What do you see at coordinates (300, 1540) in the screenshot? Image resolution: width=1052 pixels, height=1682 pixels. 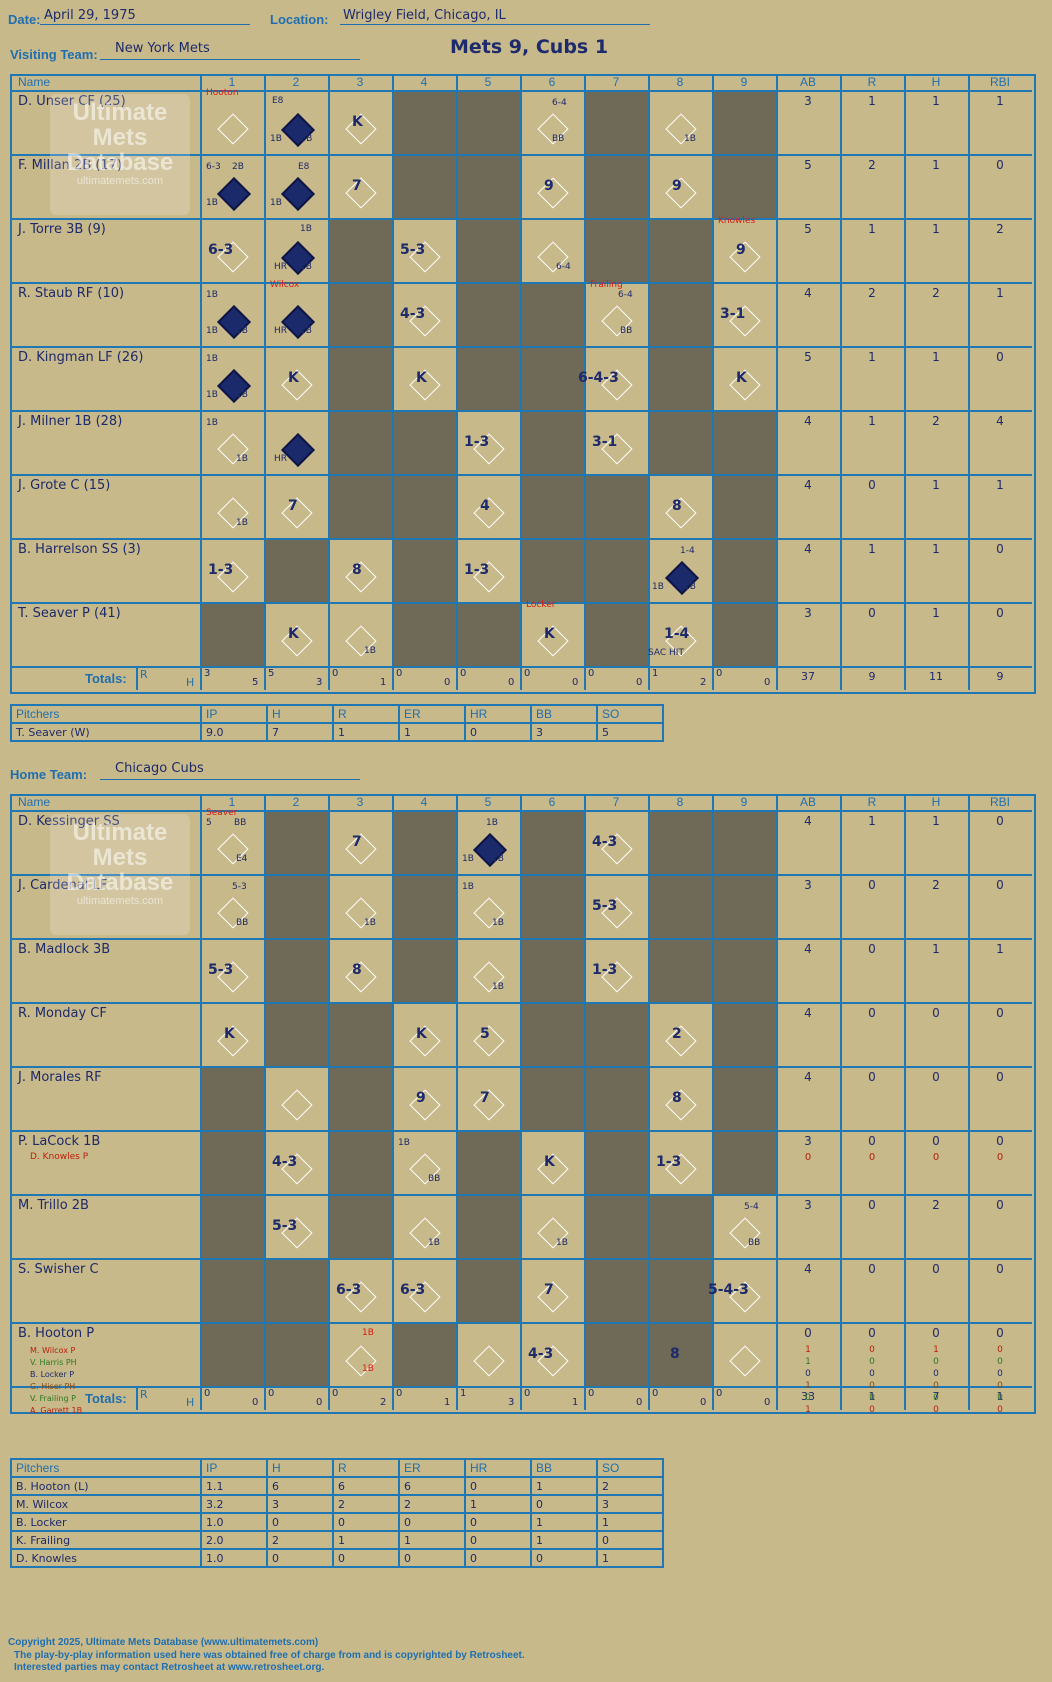 I see `pitcher-h: 2` at bounding box center [300, 1540].